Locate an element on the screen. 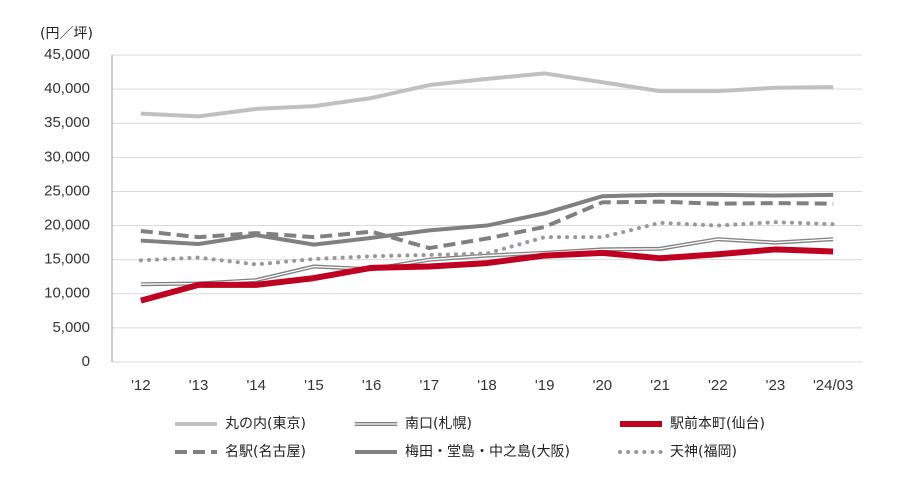 This screenshot has height=504, width=909. y-tick-label: 35,000 is located at coordinates (67, 122).